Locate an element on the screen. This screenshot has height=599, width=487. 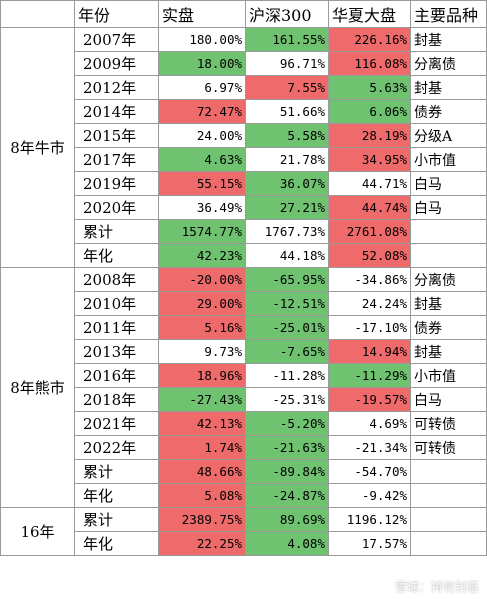
huaxia-return-cell: -54.70% is located at coordinates (369, 471).